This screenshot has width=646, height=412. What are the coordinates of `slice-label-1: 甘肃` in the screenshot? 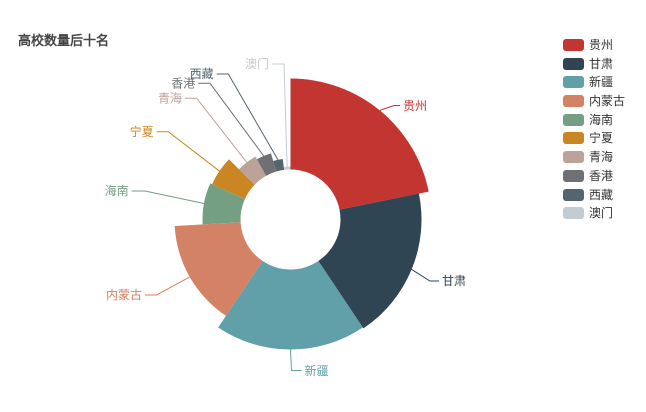 It's located at (454, 281).